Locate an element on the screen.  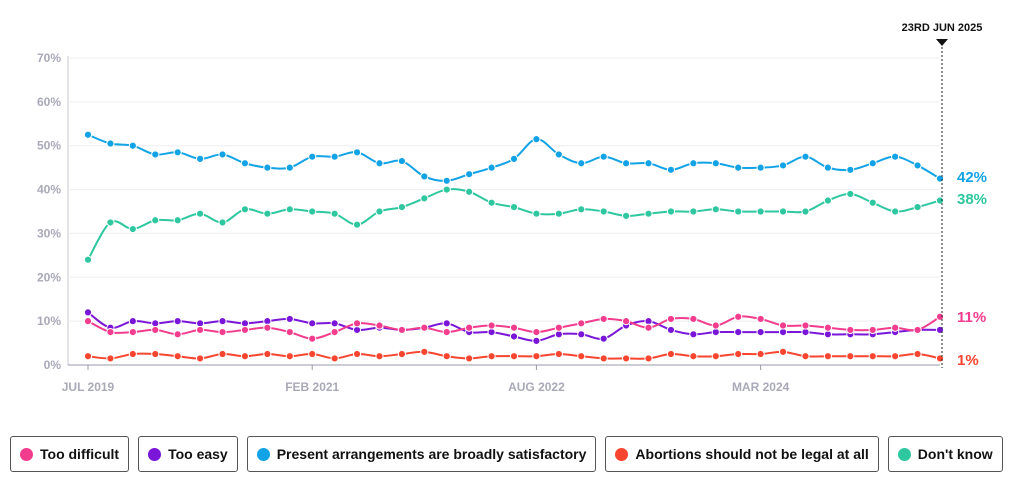
legend-label: Too difficult is located at coordinates (80, 454).